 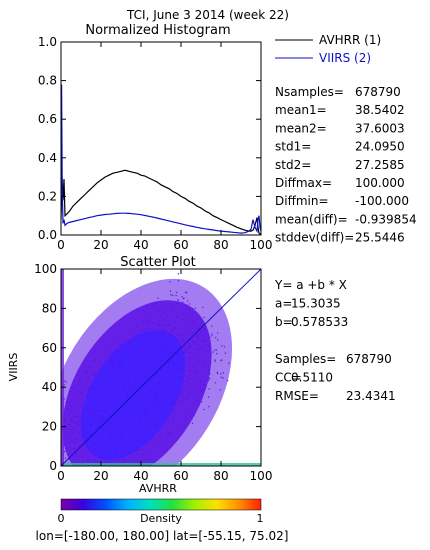 What do you see at coordinates (316, 304) in the screenshot?
I see `regression-value: 15.3035` at bounding box center [316, 304].